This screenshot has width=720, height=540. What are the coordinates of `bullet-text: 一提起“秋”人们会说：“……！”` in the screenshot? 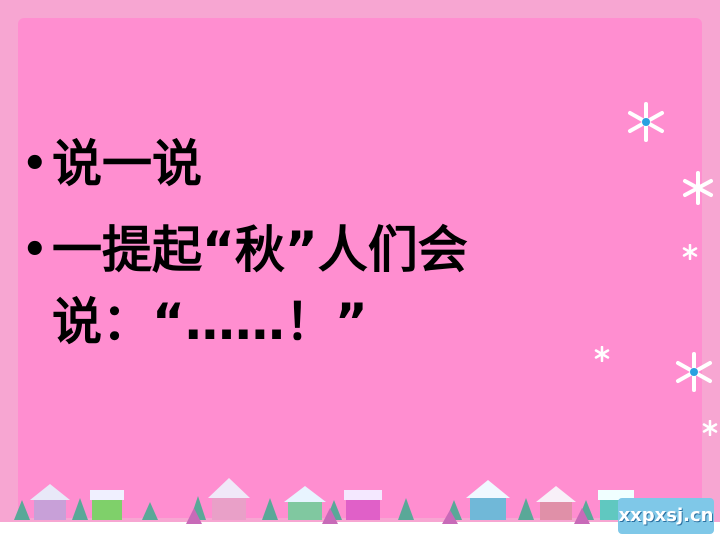 It's located at (260, 286).